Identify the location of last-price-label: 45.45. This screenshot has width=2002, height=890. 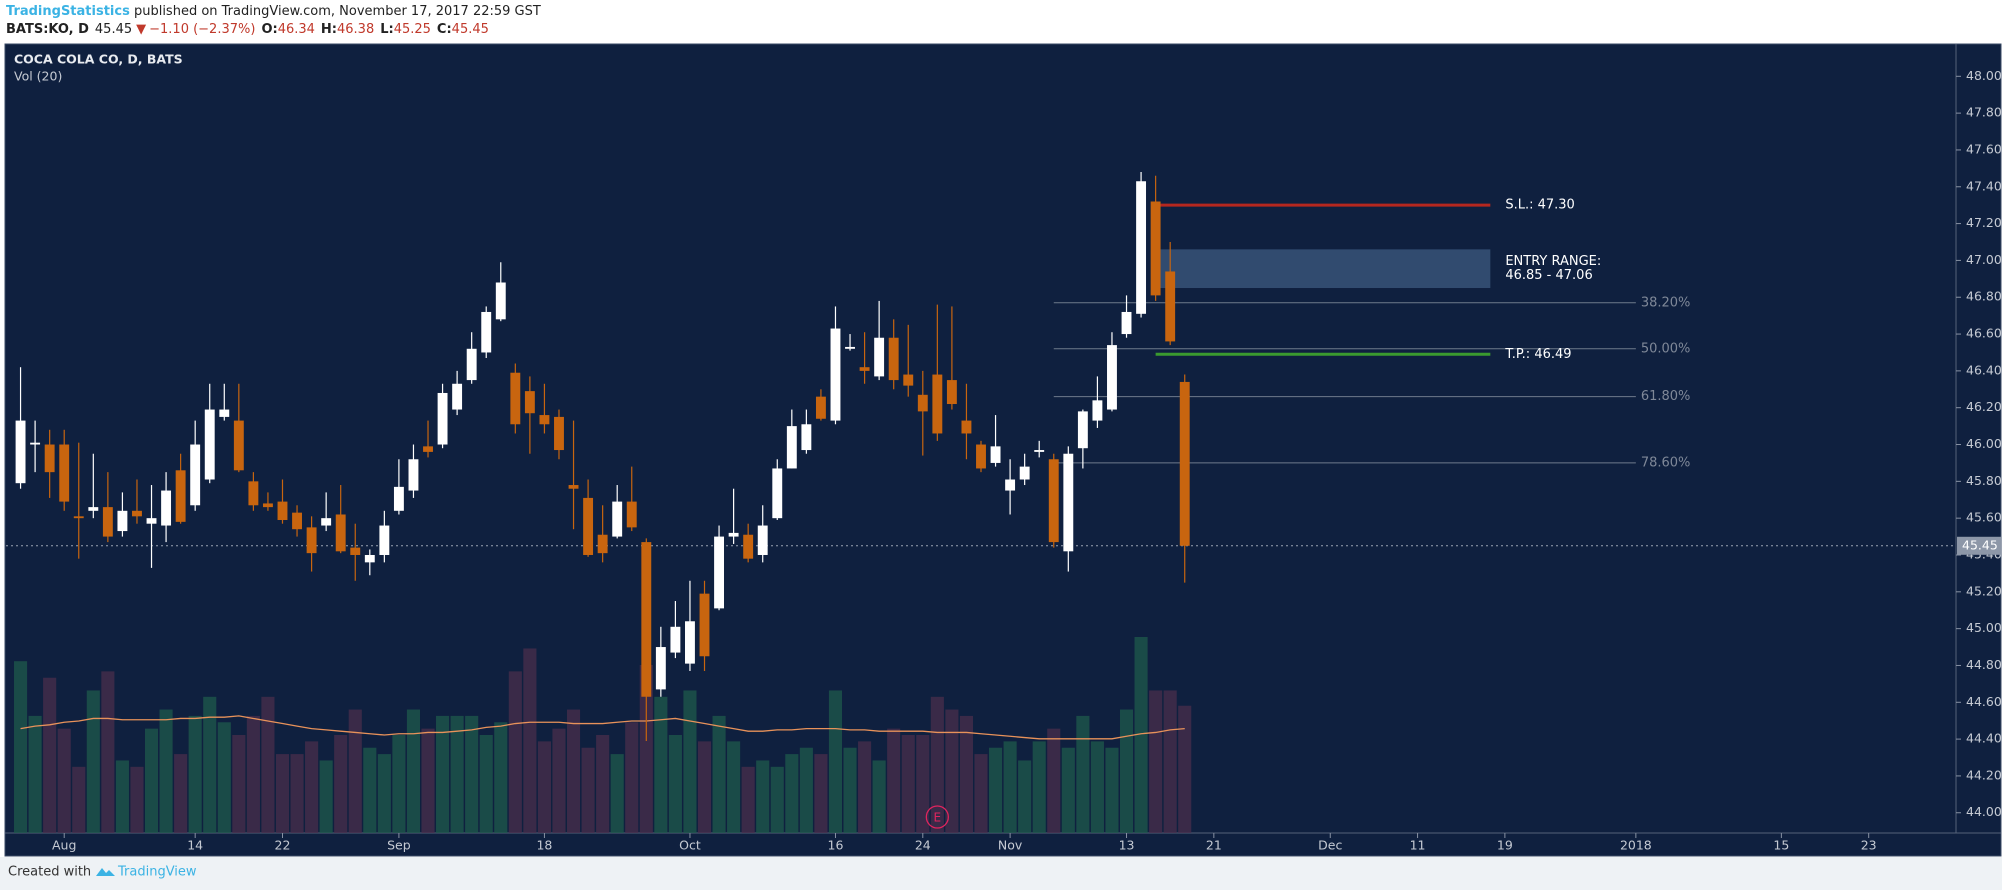
(1980, 544).